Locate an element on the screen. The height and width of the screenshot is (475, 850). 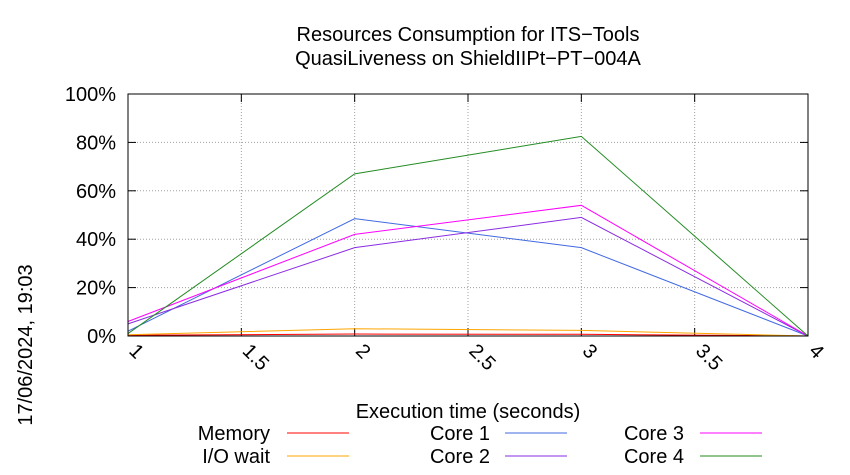
chart-title-line-2: QuasiLiveness on ShieldIIPt−PT−004A is located at coordinates (468, 59).